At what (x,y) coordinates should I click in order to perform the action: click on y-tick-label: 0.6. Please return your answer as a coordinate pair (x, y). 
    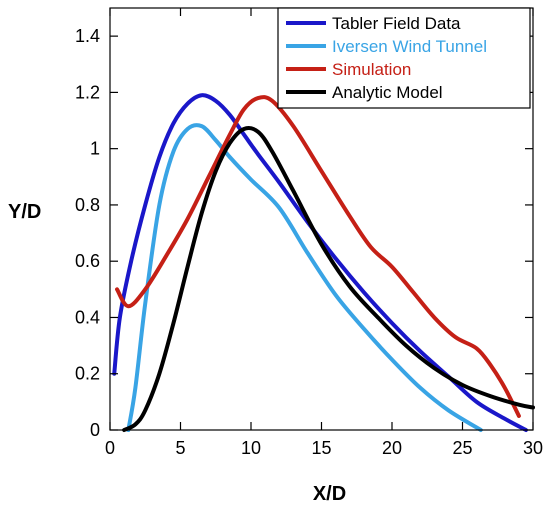
    Looking at the image, I should click on (87, 261).